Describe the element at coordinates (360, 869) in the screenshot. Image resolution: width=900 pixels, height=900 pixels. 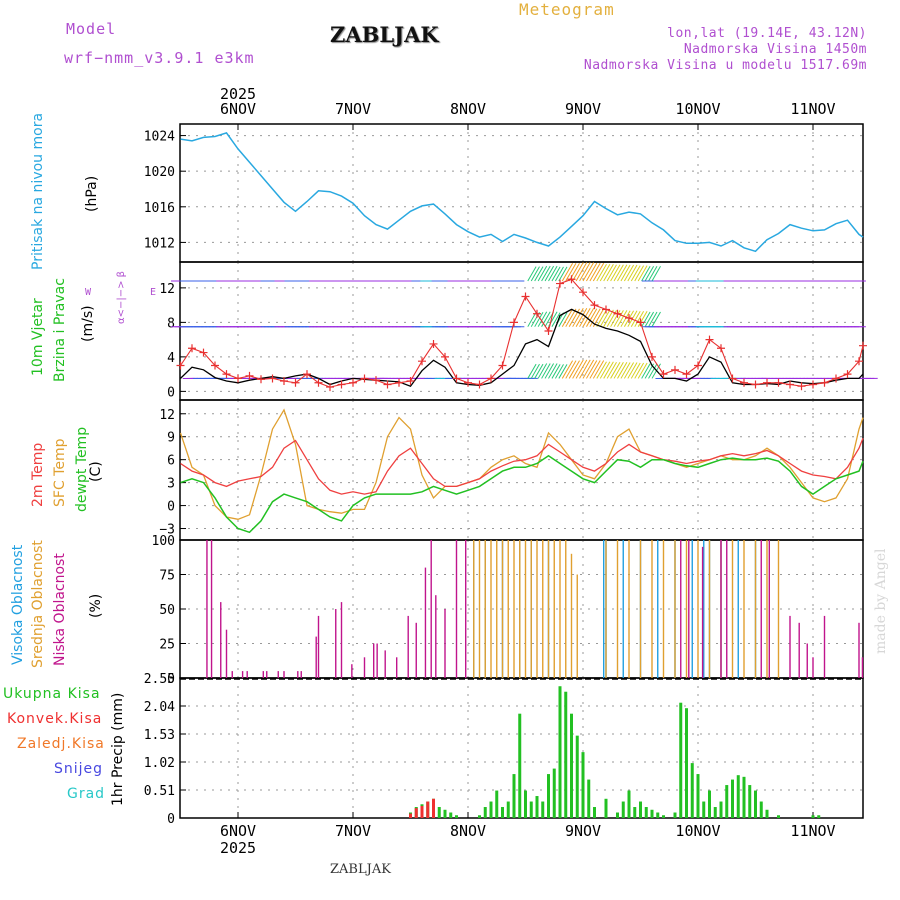
I see `footer-station: ZABLJAK` at that location.